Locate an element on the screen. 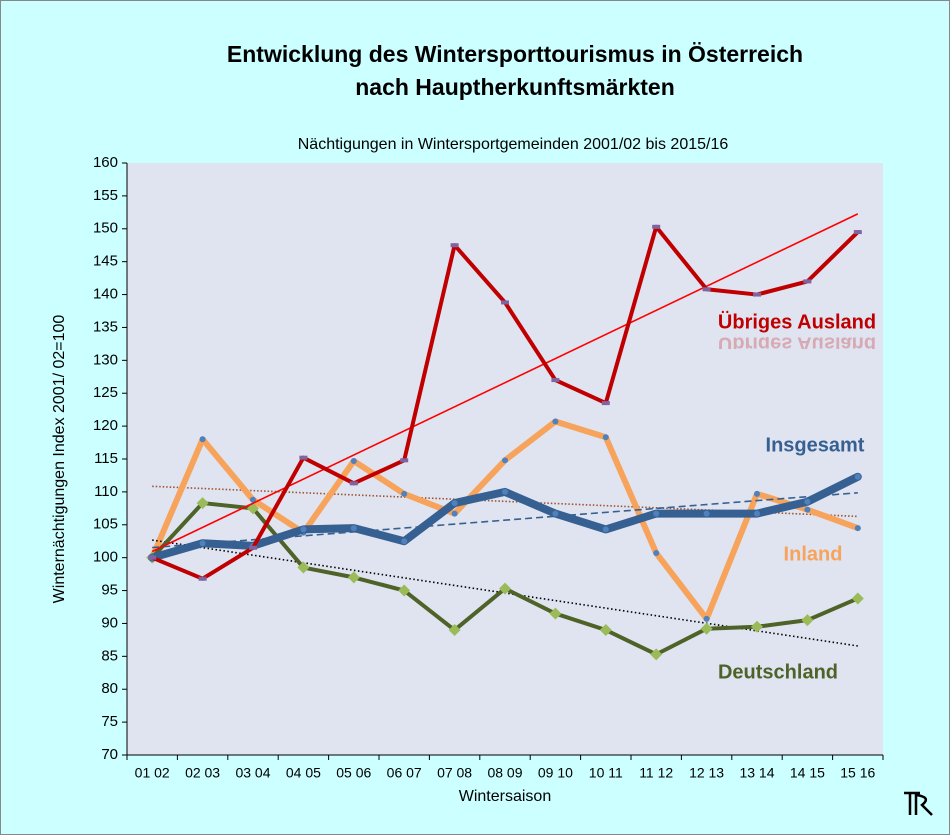  x-tick-label: 11 12 is located at coordinates (656, 773).